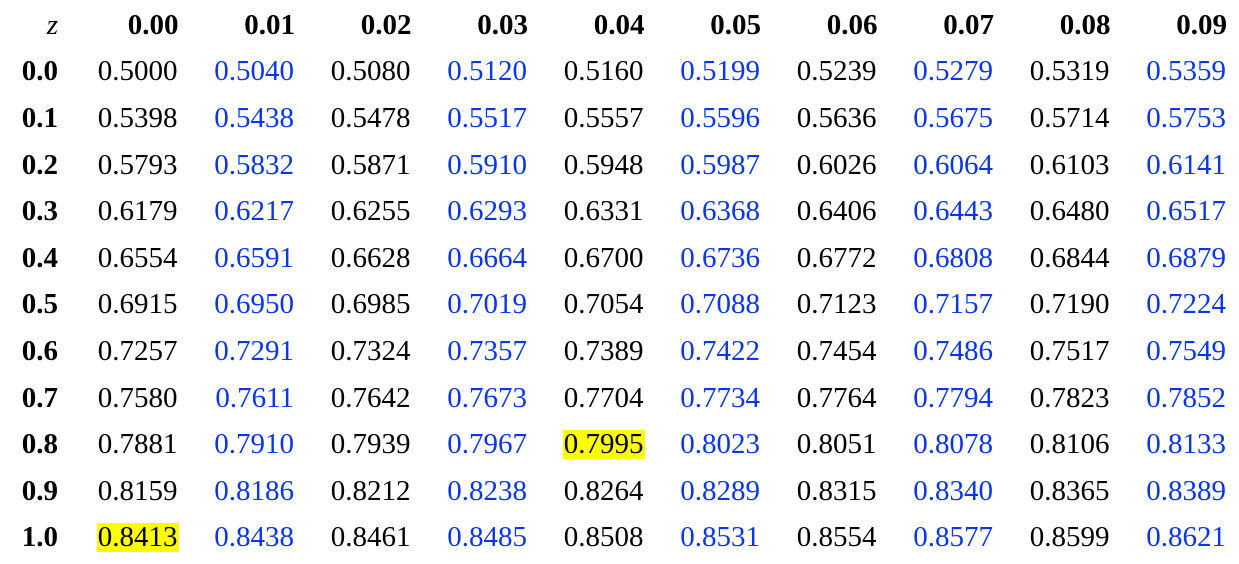 This screenshot has height=564, width=1239. What do you see at coordinates (137, 71) in the screenshot?
I see `cell-value: 0.5000` at bounding box center [137, 71].